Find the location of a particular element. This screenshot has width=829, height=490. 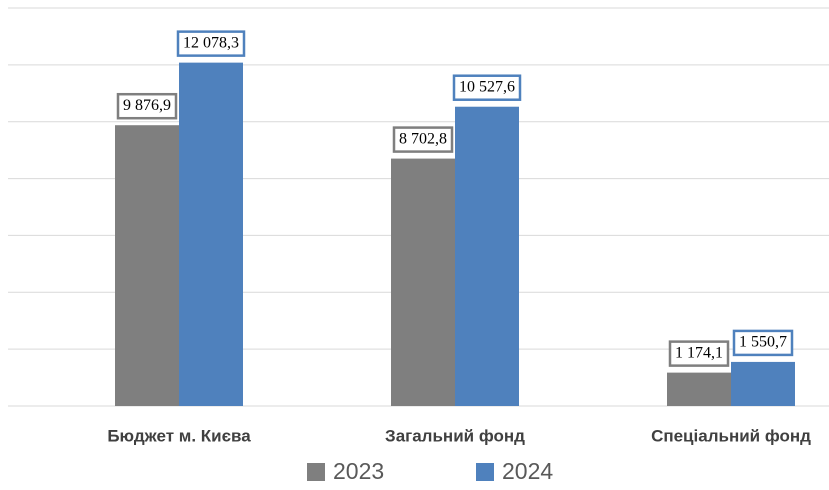

data-label: 8 702,8 is located at coordinates (423, 138).